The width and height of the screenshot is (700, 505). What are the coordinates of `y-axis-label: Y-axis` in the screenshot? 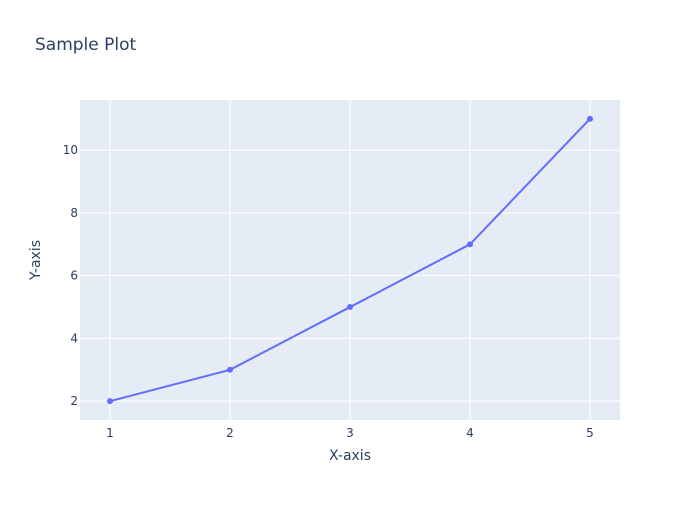 It's located at (36, 260).